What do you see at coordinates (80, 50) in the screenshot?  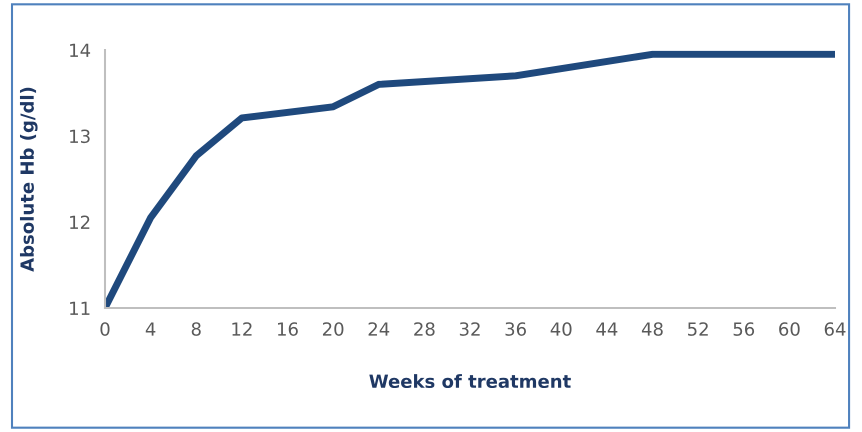 I see `y-tick-label: 14` at bounding box center [80, 50].